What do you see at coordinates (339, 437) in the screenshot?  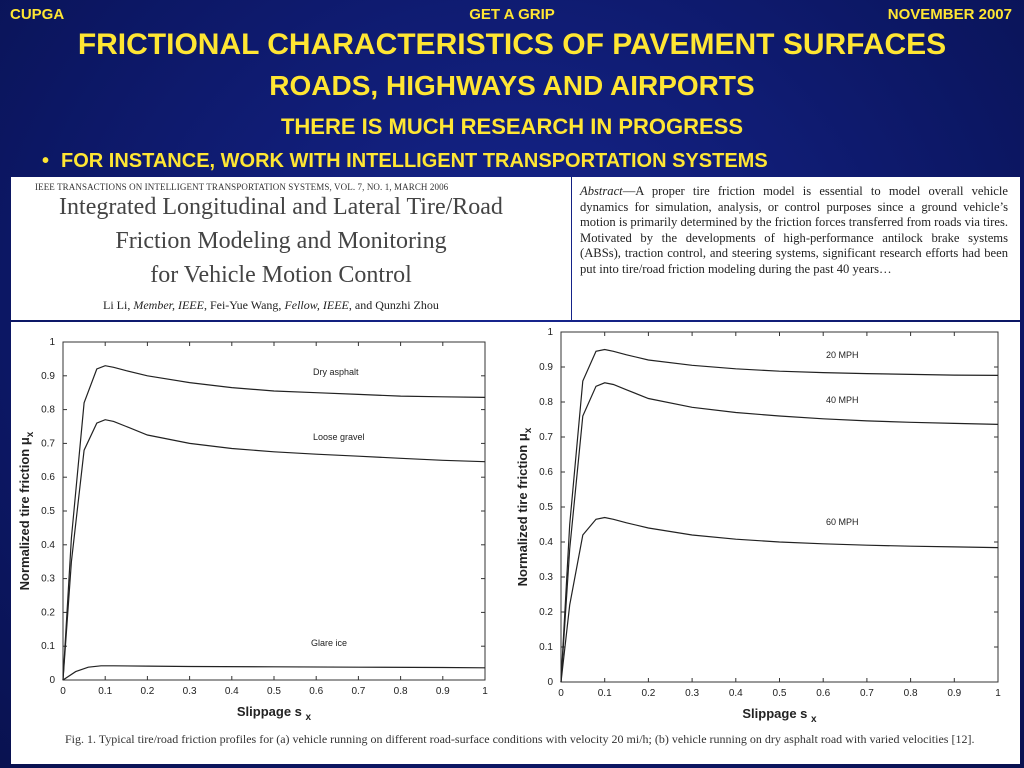 I see `series-label: Loose gravel` at bounding box center [339, 437].